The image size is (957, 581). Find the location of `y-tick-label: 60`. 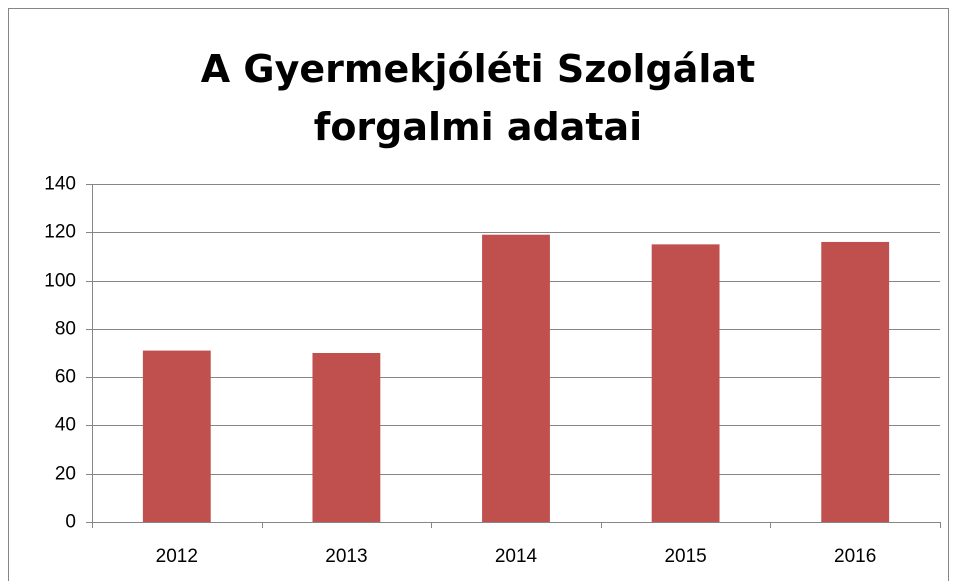

y-tick-label: 60 is located at coordinates (65, 377).